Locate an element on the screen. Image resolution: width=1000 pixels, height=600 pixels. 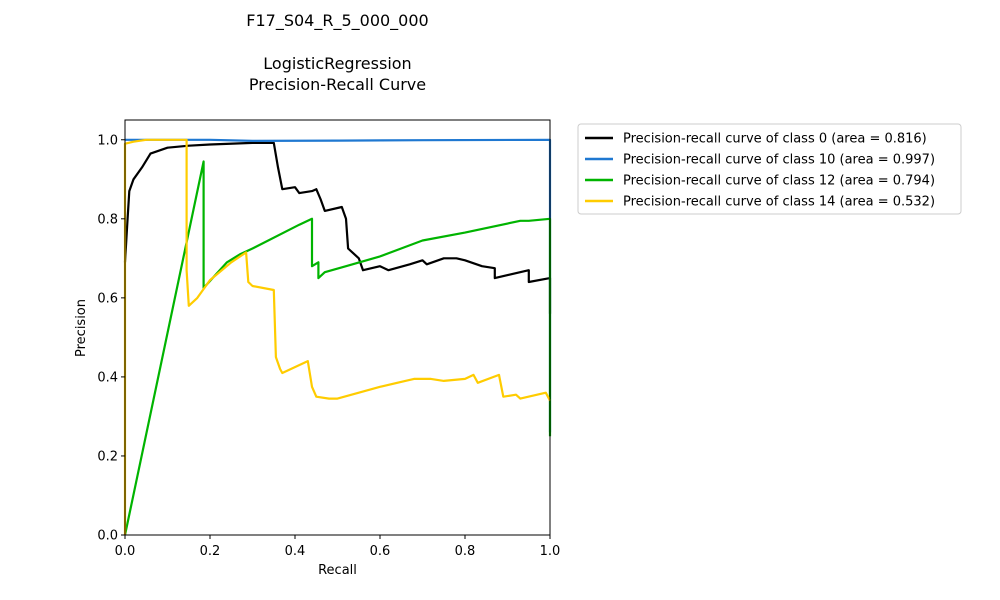
y-tick-label: 0.2 is located at coordinates (107, 456).